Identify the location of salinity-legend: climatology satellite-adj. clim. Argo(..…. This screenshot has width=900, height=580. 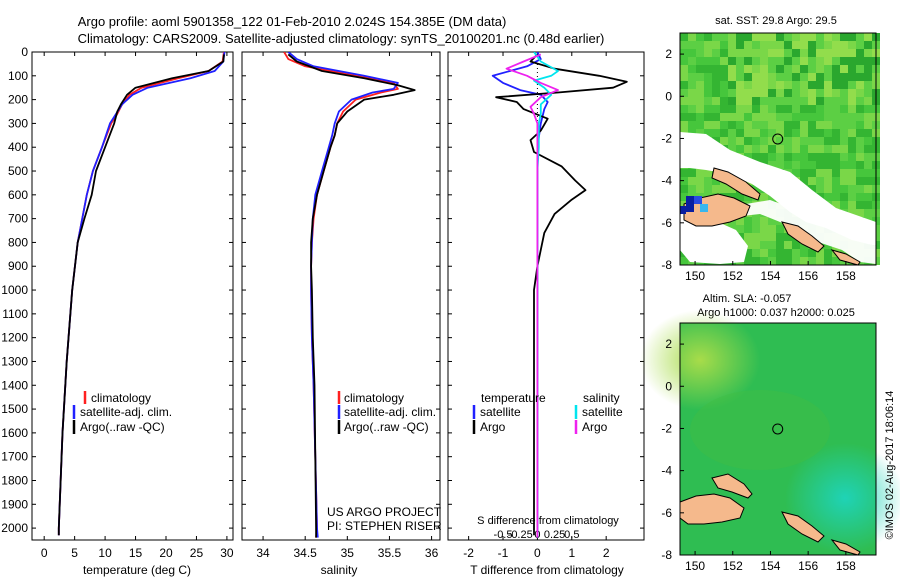
(386, 412).